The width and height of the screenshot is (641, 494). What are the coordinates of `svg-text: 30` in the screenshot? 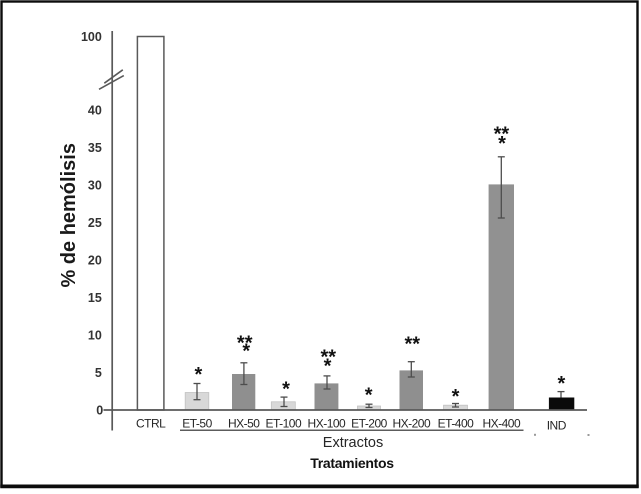 It's located at (95, 185).